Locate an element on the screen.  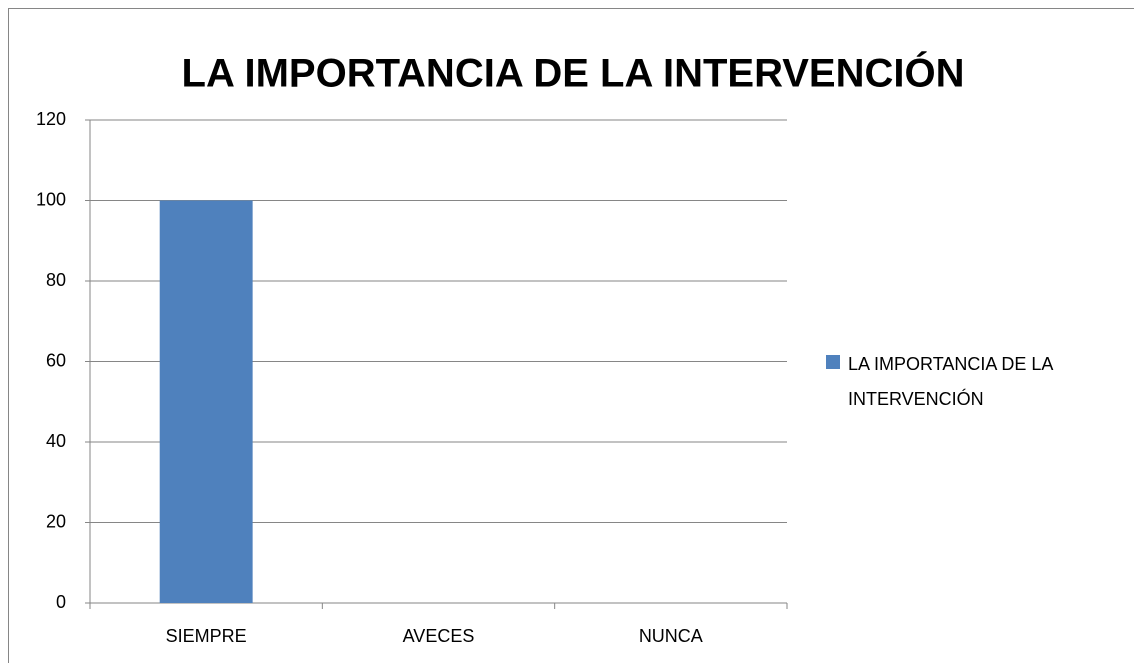
x-tick-label: SIEMPRE is located at coordinates (206, 636).